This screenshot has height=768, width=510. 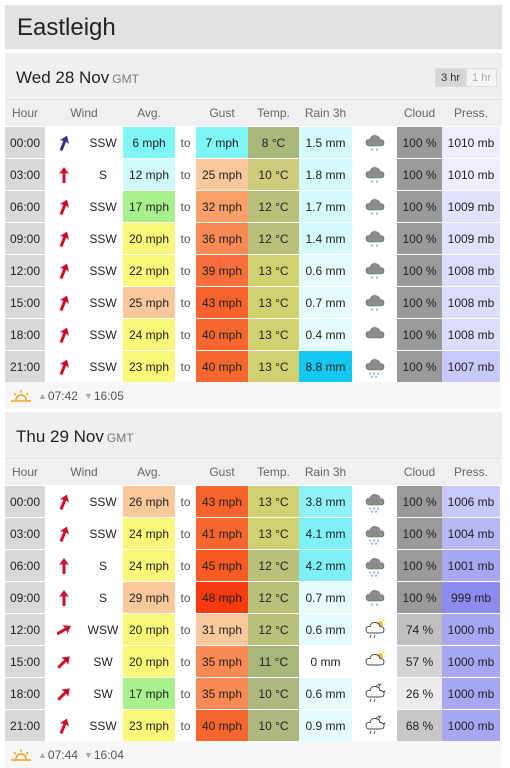 What do you see at coordinates (419, 693) in the screenshot?
I see `cloud-cell: 26 %` at bounding box center [419, 693].